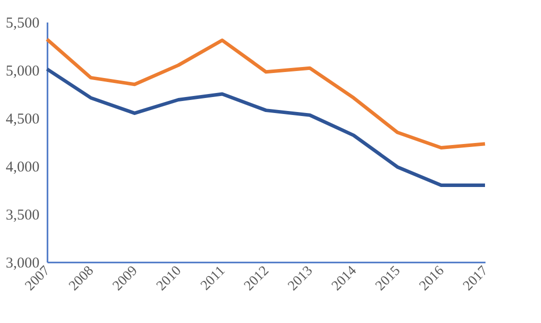 The image size is (541, 323). Describe the element at coordinates (23, 72) in the screenshot. I see `y-tick-label: 5,000` at that location.